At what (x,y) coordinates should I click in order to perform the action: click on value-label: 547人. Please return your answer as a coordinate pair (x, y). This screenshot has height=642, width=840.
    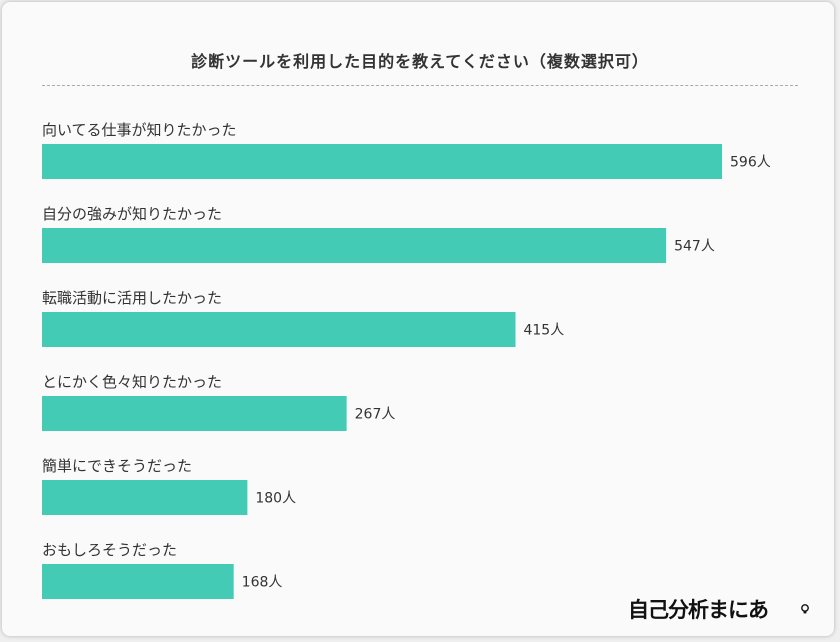
    Looking at the image, I should click on (694, 247).